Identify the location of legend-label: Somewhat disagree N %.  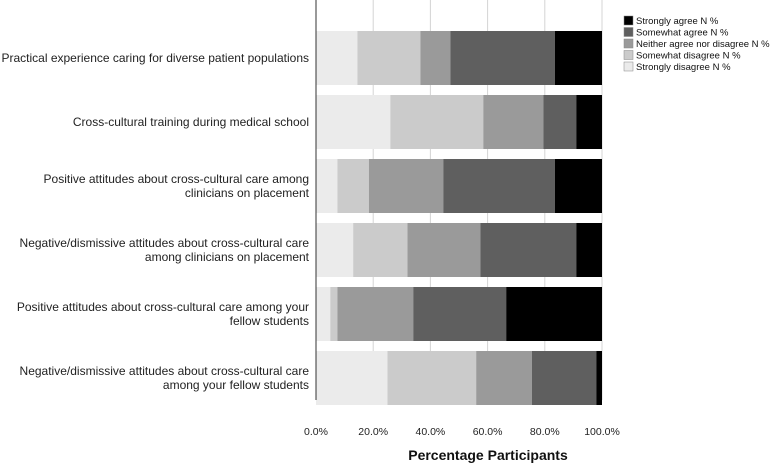
(688, 56).